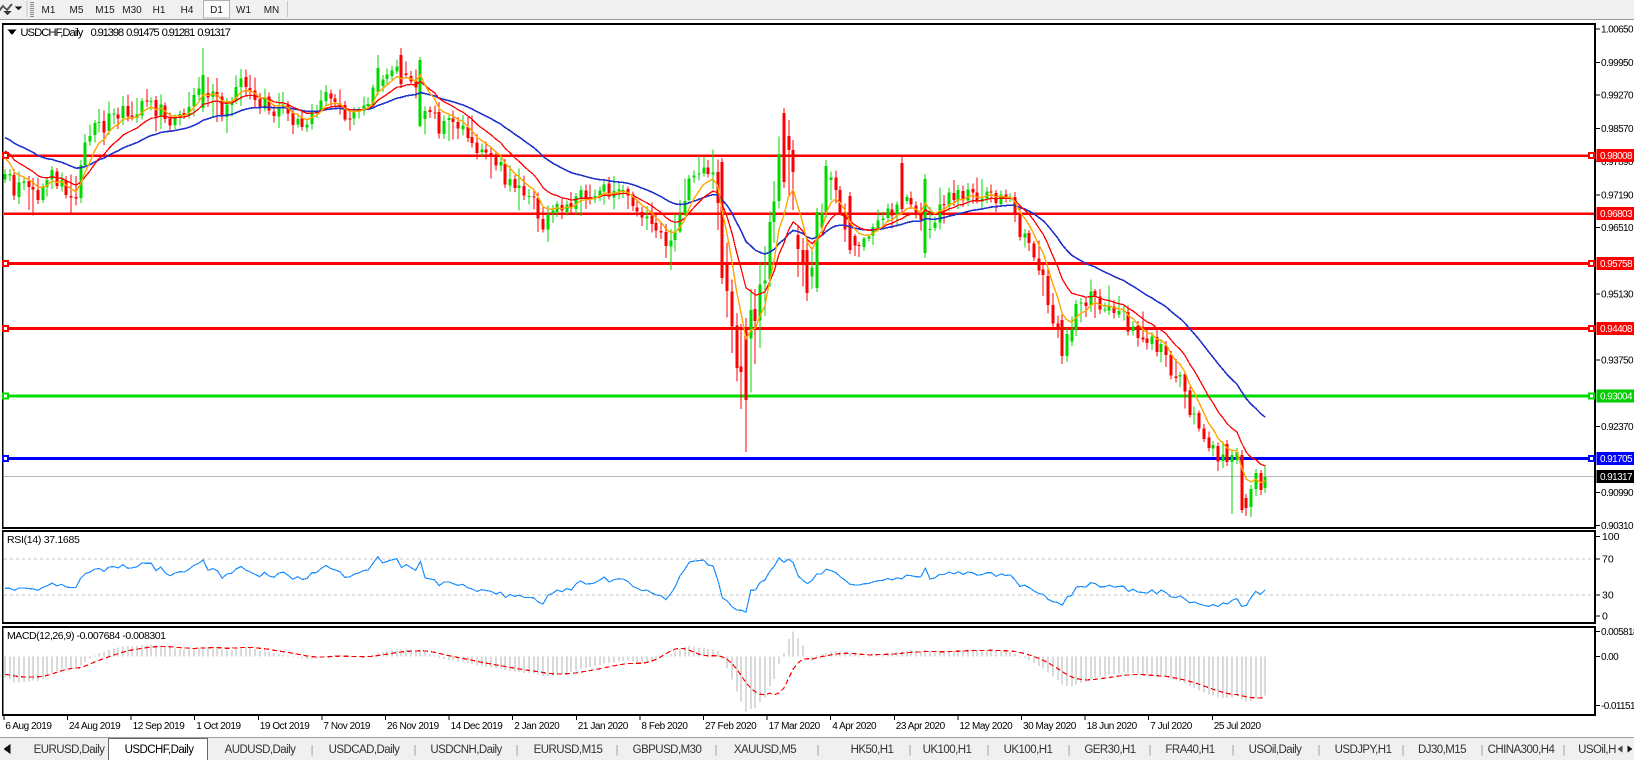 This screenshot has width=1634, height=760. Describe the element at coordinates (1617, 493) in the screenshot. I see `svg-text: 0.90990` at that location.